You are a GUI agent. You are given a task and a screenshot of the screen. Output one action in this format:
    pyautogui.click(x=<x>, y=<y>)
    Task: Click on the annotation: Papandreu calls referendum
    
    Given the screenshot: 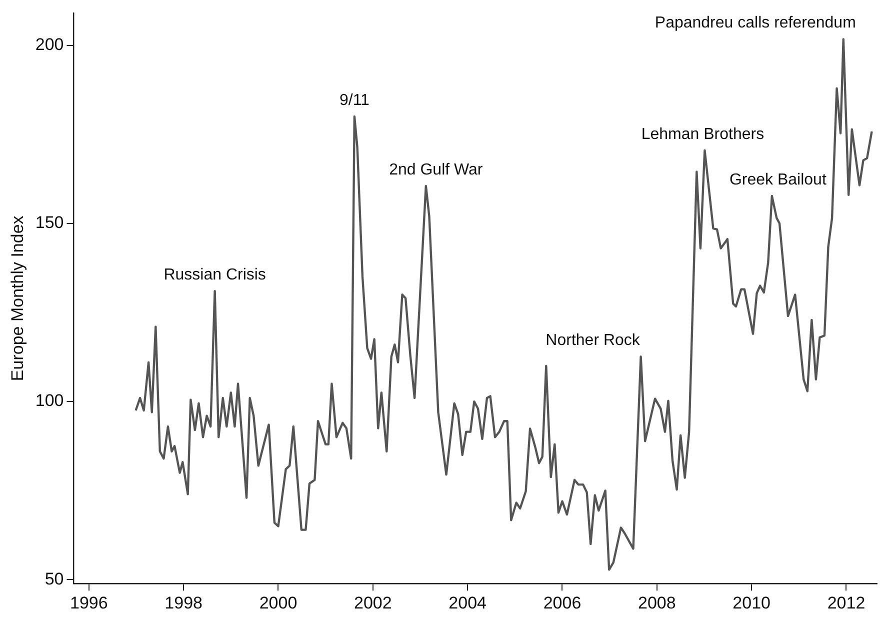 What is the action you would take?
    pyautogui.click(x=755, y=23)
    